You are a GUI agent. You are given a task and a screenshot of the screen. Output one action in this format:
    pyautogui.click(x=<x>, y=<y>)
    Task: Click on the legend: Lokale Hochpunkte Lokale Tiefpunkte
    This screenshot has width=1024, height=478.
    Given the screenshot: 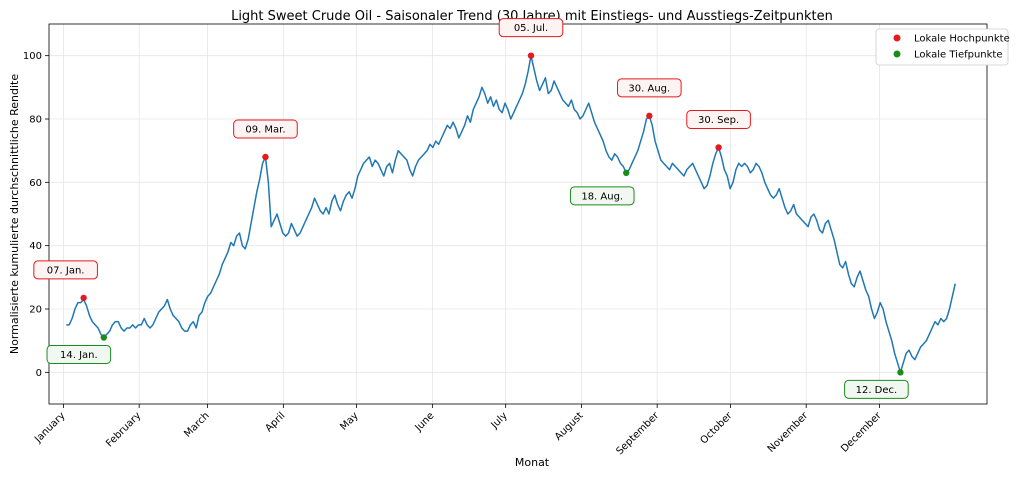 What is the action you would take?
    pyautogui.click(x=942, y=47)
    